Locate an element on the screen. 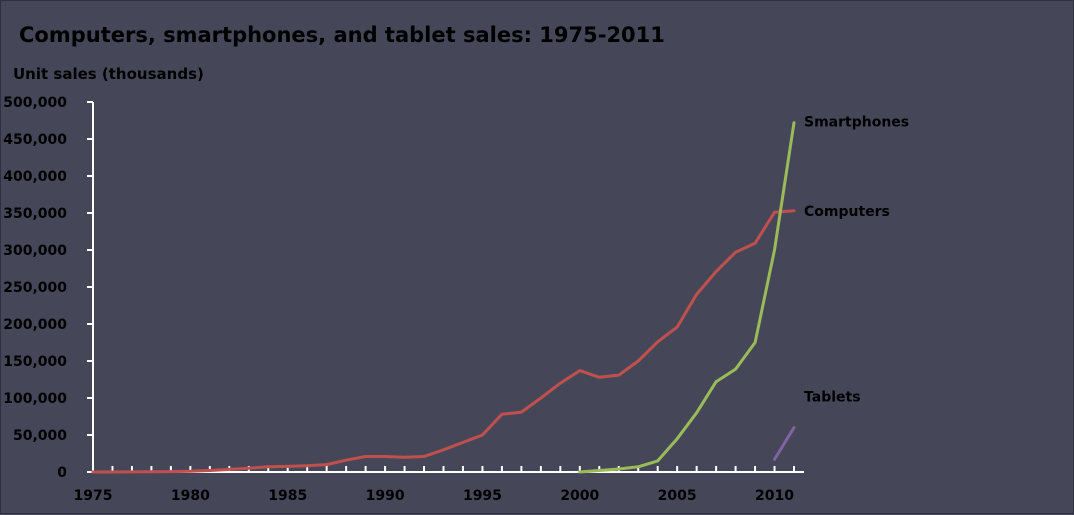  y-tick-label: 250,000 is located at coordinates (35, 288).